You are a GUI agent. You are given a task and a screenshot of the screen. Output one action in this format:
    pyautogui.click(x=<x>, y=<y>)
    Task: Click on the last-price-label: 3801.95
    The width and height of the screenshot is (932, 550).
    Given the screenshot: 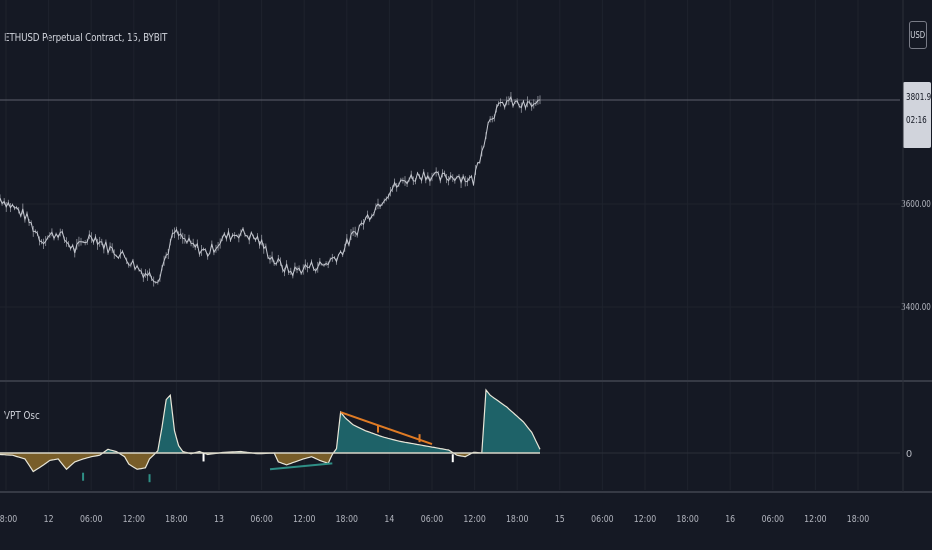 What is the action you would take?
    pyautogui.click(x=919, y=97)
    